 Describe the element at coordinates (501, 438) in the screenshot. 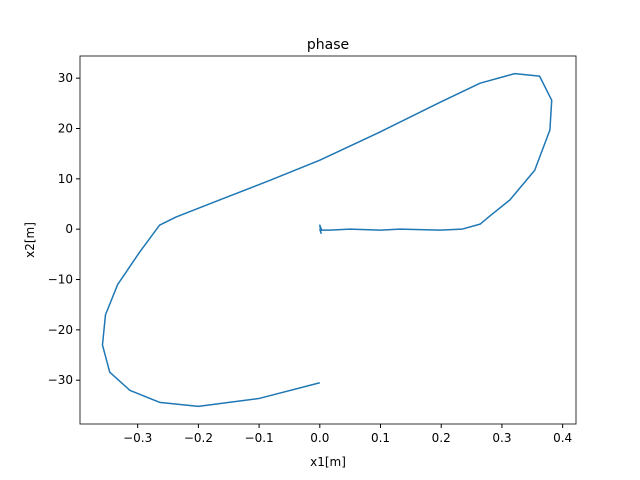

I see `x-tick-label: 0.3` at that location.